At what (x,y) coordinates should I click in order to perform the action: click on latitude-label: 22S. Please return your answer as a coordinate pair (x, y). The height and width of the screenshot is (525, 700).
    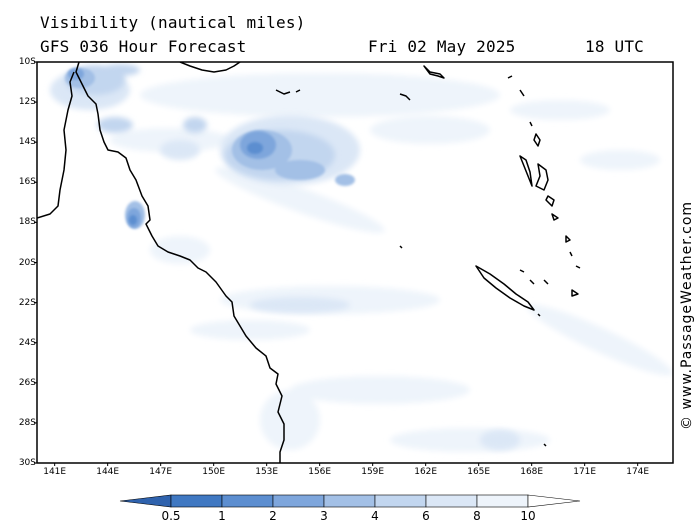
    Looking at the image, I should click on (27, 302).